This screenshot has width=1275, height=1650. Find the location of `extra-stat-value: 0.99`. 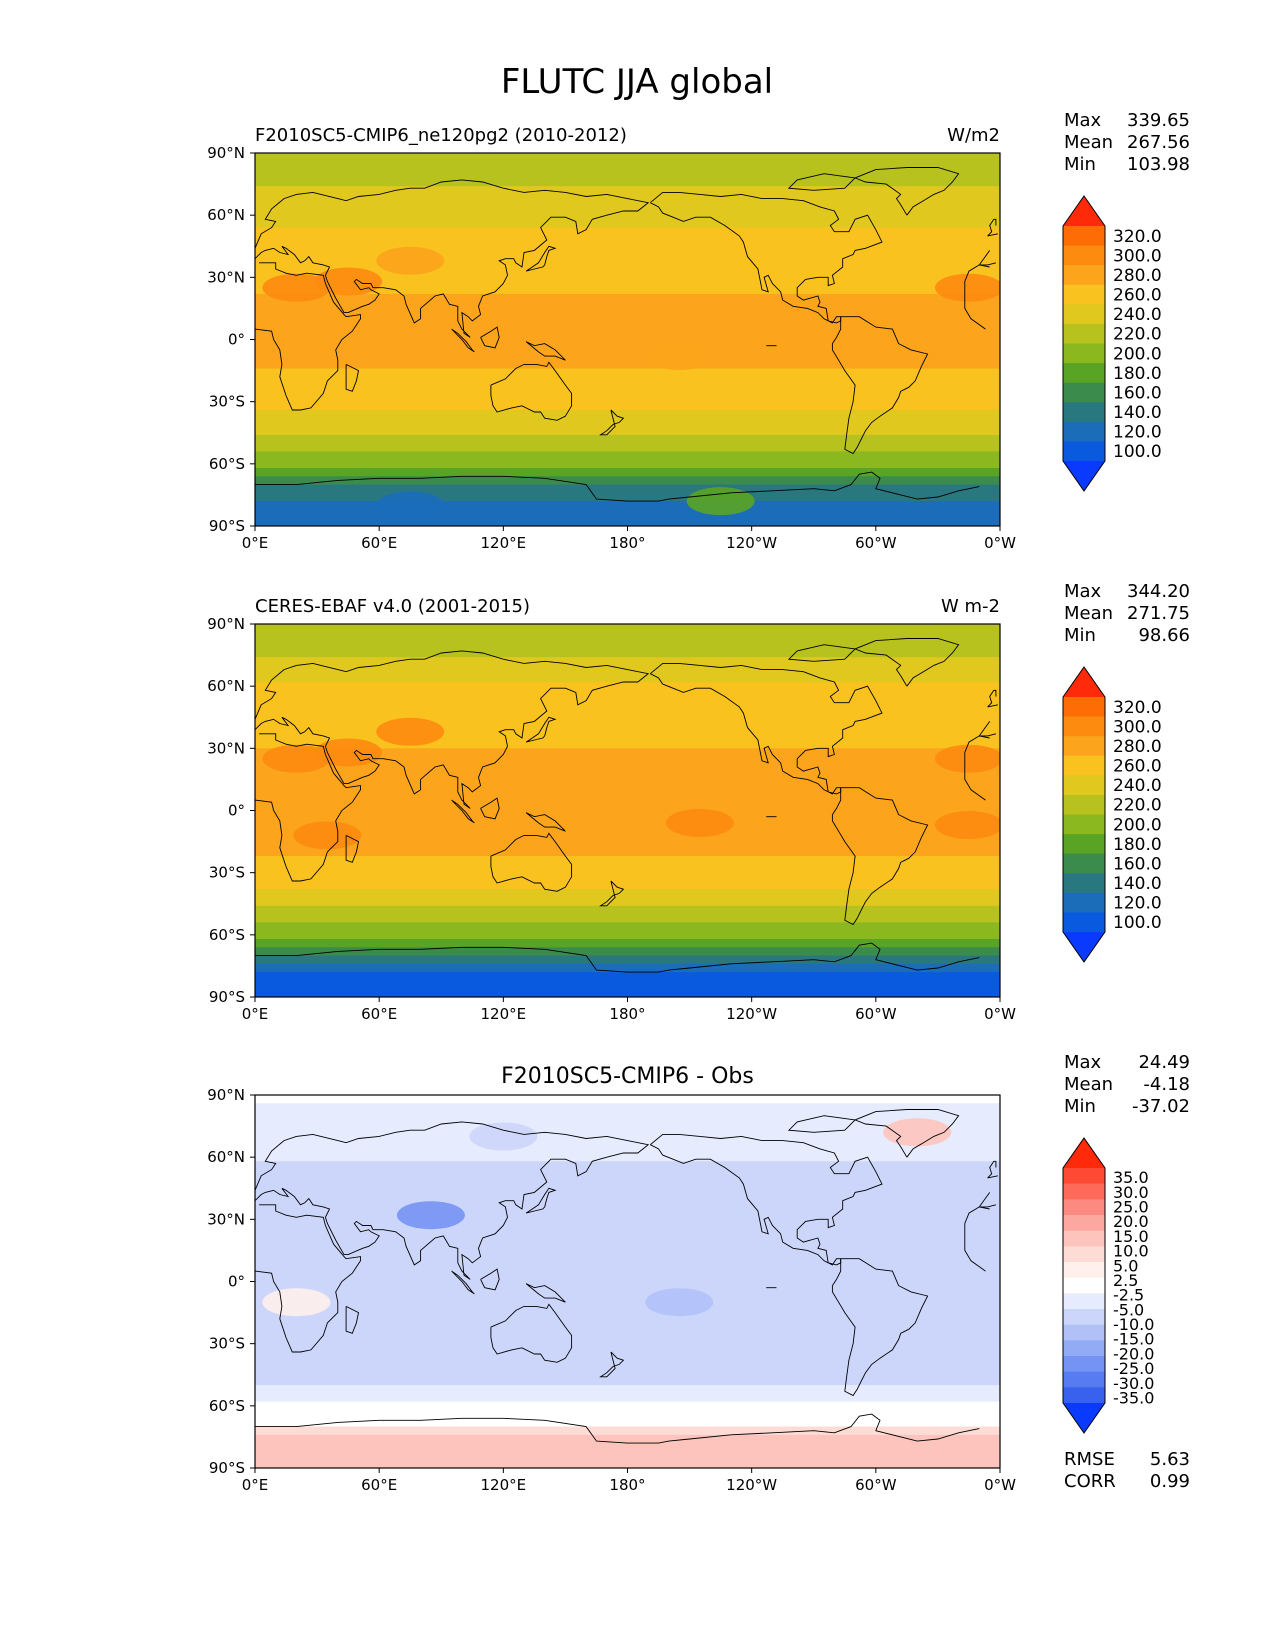

extra-stat-value: 0.99 is located at coordinates (1170, 1481).